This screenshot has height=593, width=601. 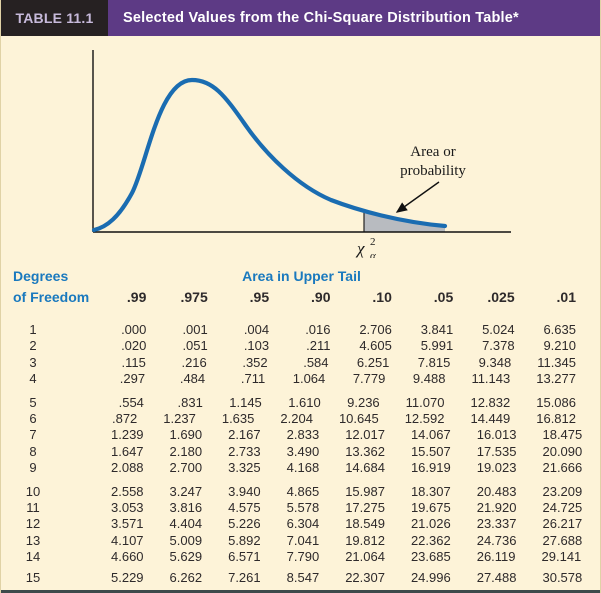 What do you see at coordinates (51, 297) in the screenshot?
I see `degrees-header-line2: of Freedom` at bounding box center [51, 297].